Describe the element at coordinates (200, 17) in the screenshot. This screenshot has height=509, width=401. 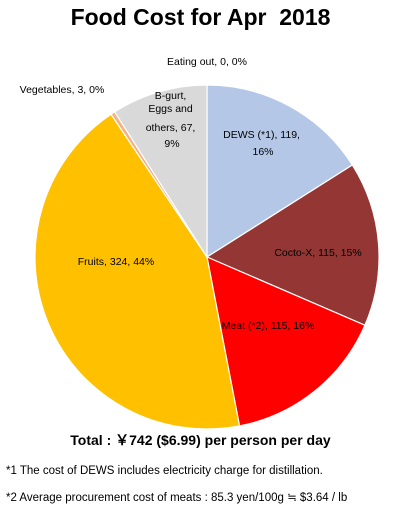
I see `chart-title: Food Cost for Apr 2018` at that location.